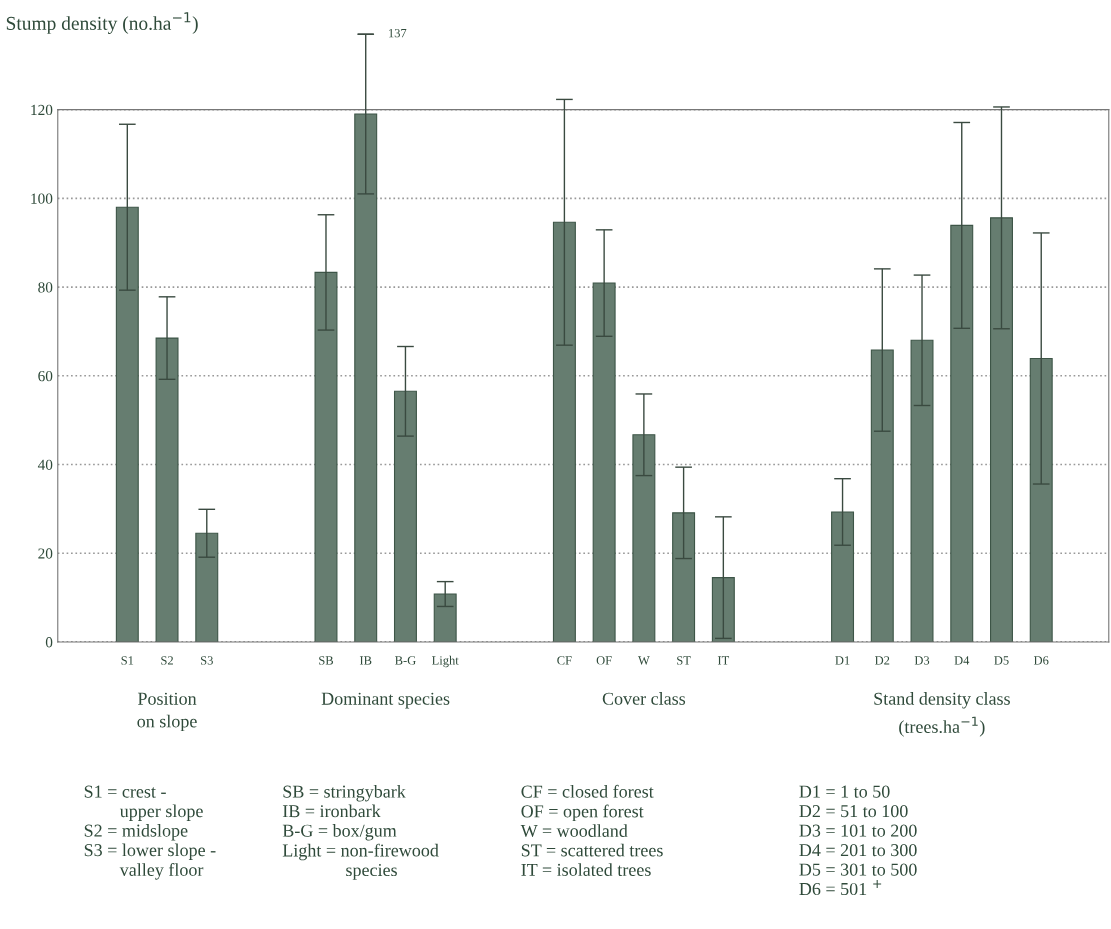 This screenshot has width=1111, height=929. I want to click on y-tick-label: 60, so click(45, 376).